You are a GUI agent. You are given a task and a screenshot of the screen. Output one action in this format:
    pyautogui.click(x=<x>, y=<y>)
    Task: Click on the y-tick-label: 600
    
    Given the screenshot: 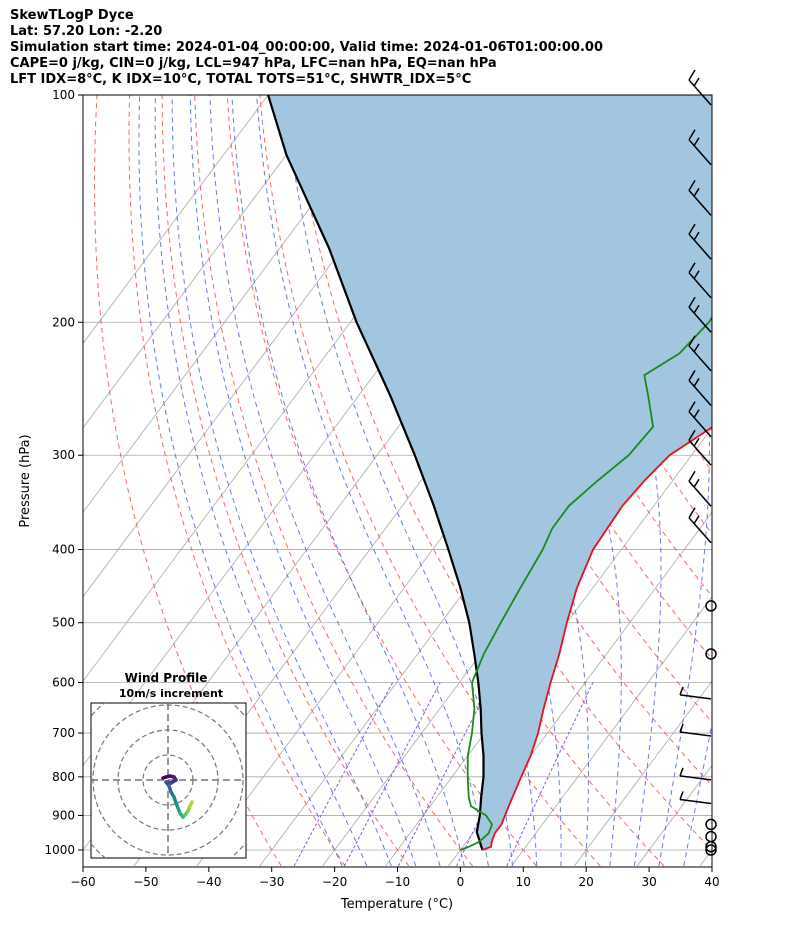 What is the action you would take?
    pyautogui.click(x=63, y=683)
    